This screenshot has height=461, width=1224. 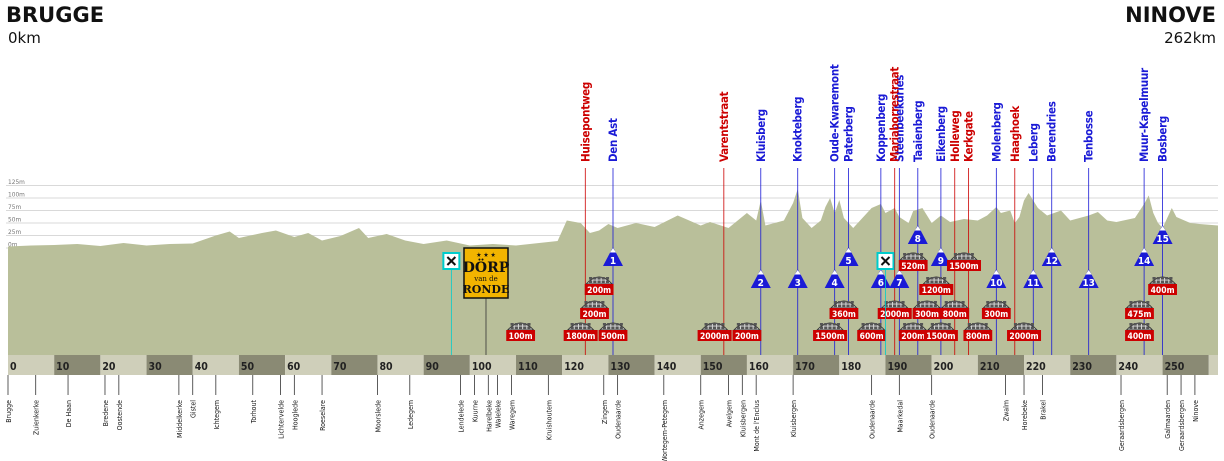 I want to click on y-tick-label: 25m, so click(x=14, y=232).